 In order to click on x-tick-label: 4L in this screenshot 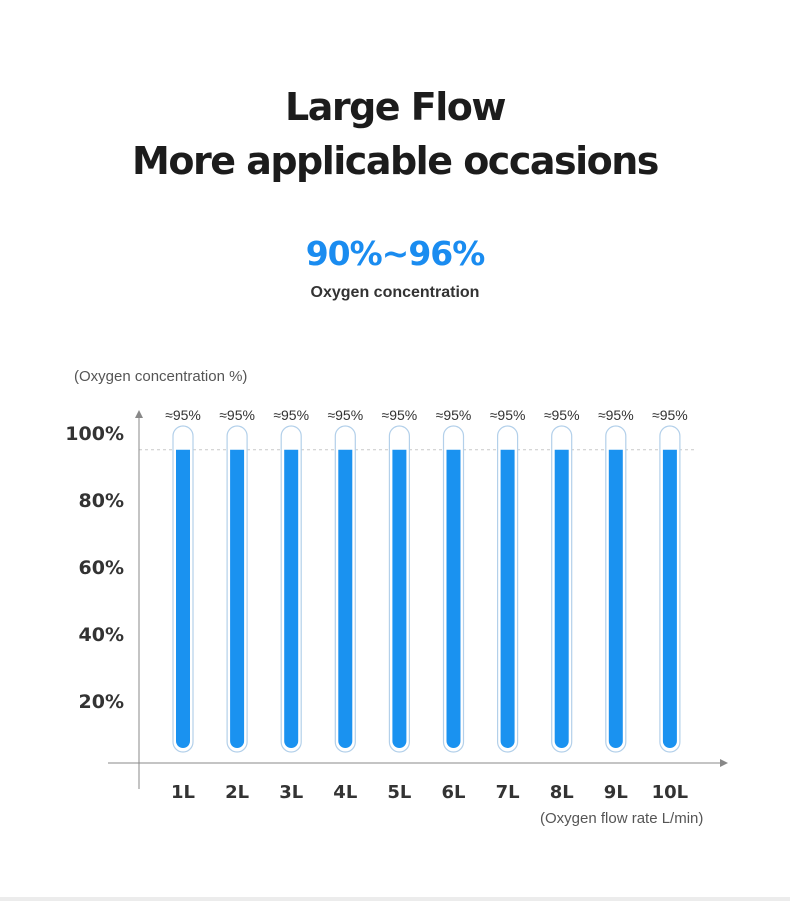, I will do `click(345, 792)`.